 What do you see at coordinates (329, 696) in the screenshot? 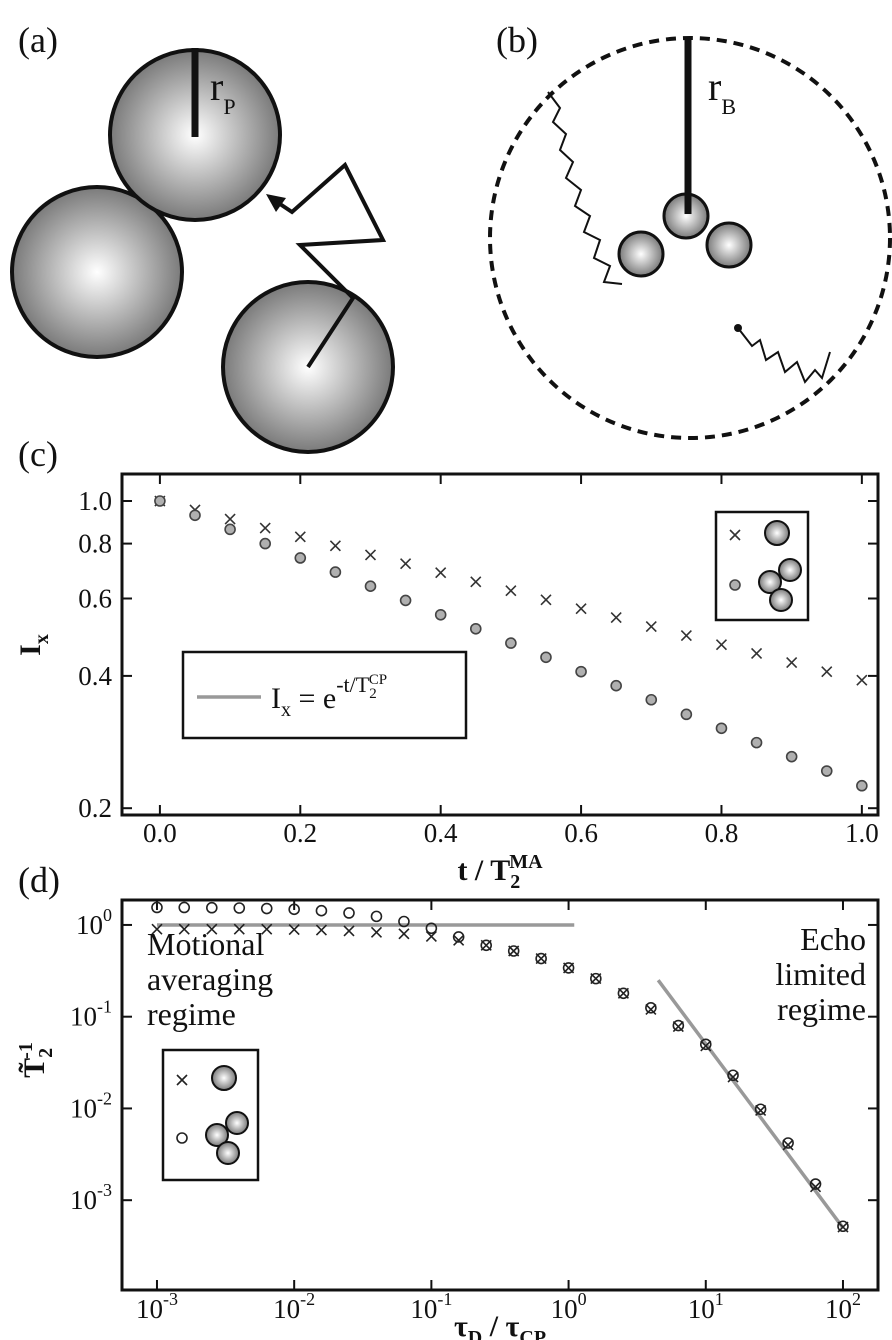
I see `legend-label: Ix = e-t/T2CP` at bounding box center [329, 696].